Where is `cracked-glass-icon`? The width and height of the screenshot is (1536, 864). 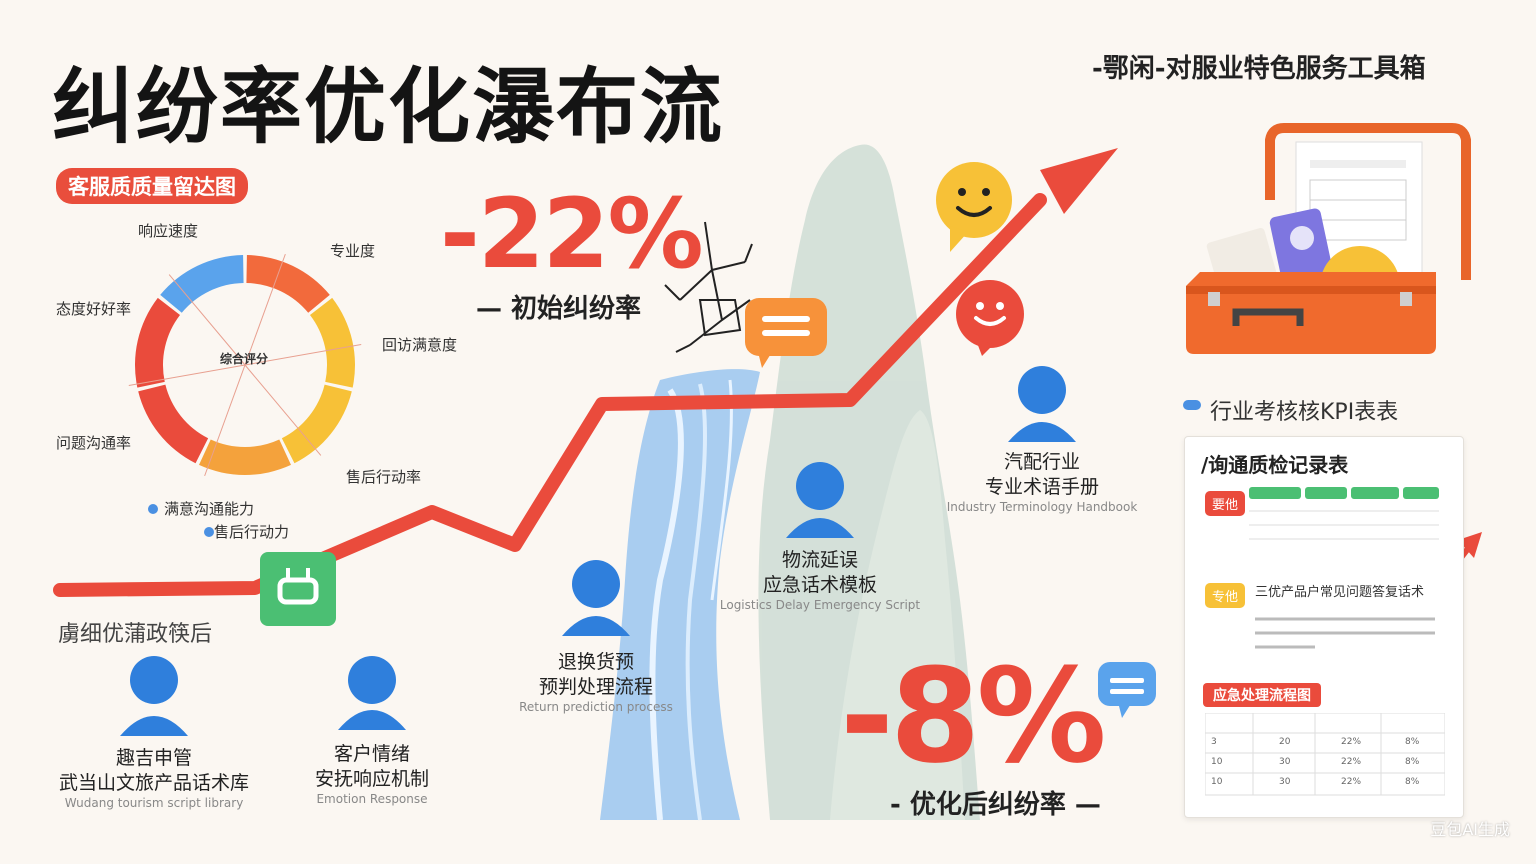
cracked-glass-icon is located at coordinates (708, 287).